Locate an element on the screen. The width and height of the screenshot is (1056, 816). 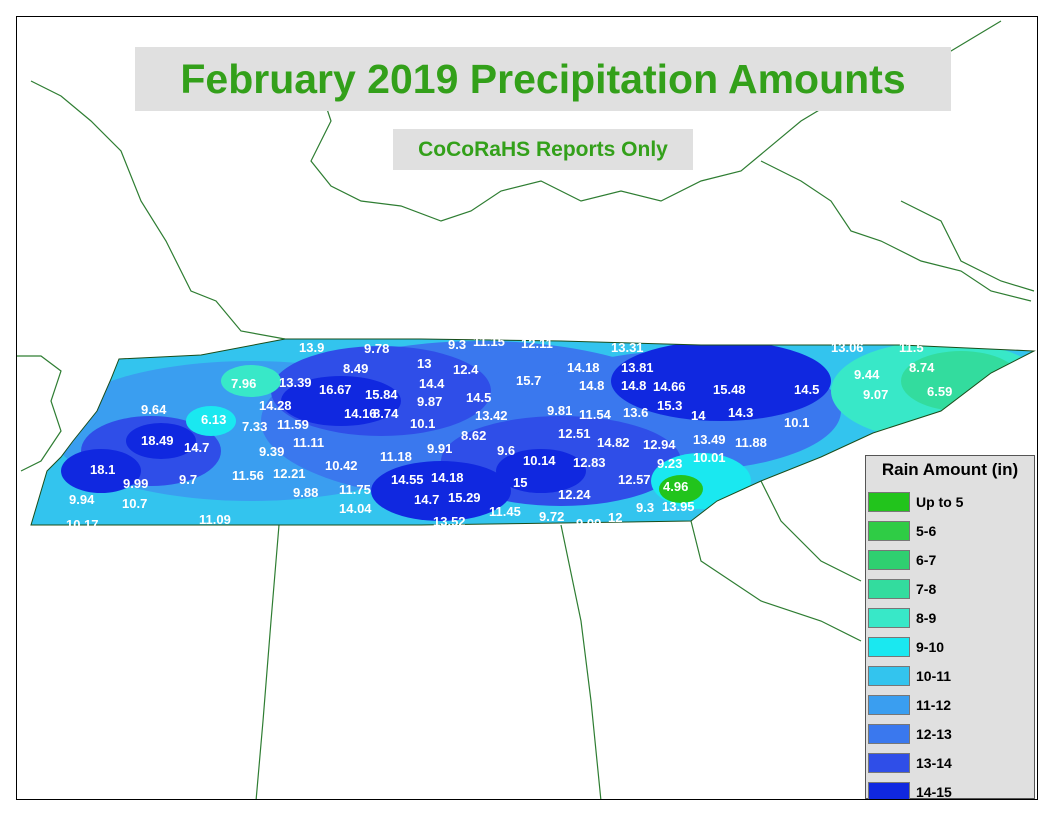
legend-label: 8-9 is located at coordinates (926, 618).